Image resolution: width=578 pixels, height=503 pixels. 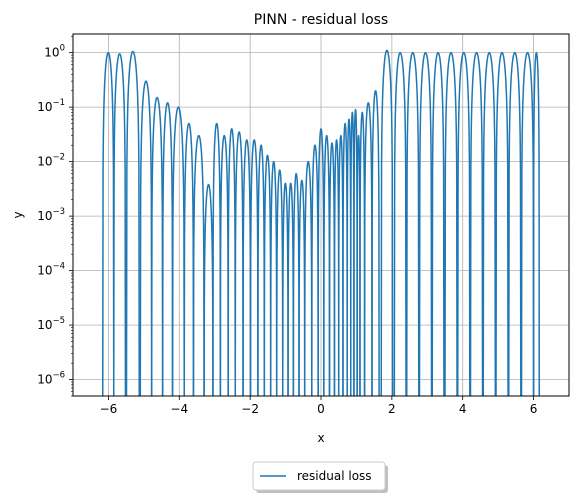 What do you see at coordinates (392, 409) in the screenshot?
I see `x-tick-label: 2` at bounding box center [392, 409].